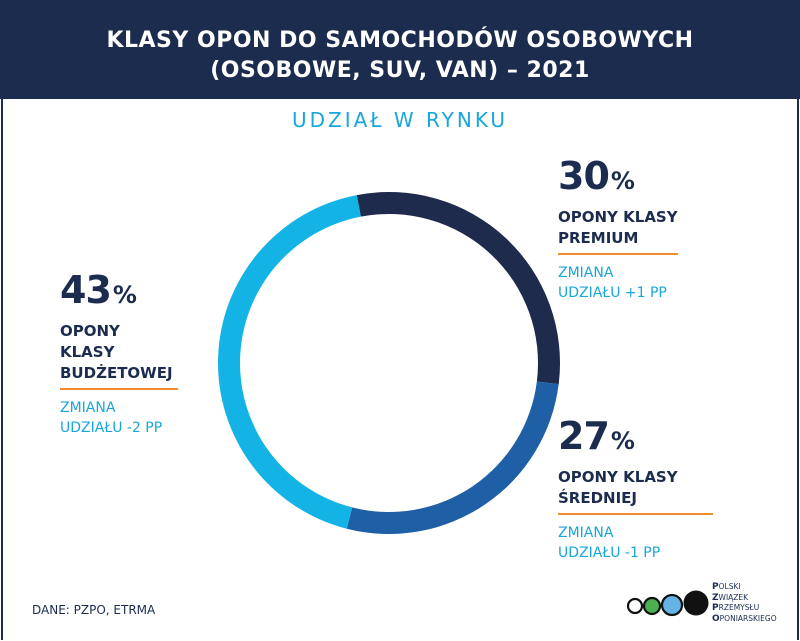 Image resolution: width=800 pixels, height=641 pixels. I want to click on budzetowa-label-line-1: OPONY KLASY, so click(90, 341).